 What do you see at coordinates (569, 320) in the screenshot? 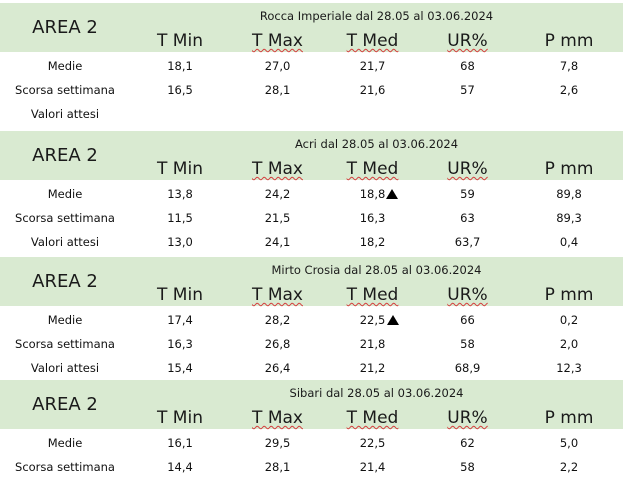
I see `value-cell: 0,2` at bounding box center [569, 320].